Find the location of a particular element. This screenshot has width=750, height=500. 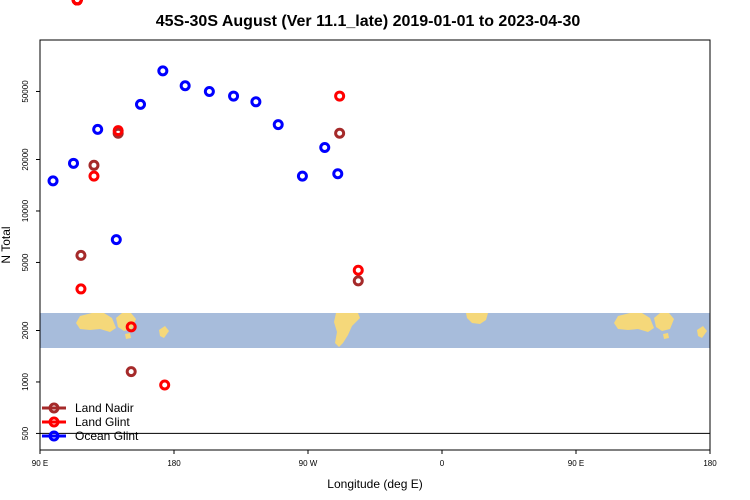

y-tick-label: 10000 is located at coordinates (25, 210).